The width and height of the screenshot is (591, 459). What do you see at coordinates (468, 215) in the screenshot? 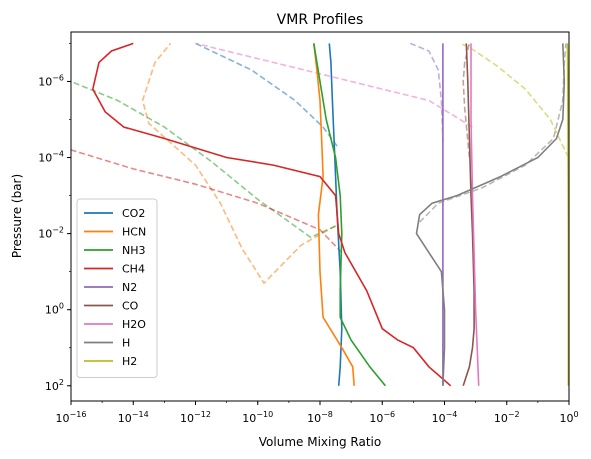
I see `series-co-line` at bounding box center [468, 215].